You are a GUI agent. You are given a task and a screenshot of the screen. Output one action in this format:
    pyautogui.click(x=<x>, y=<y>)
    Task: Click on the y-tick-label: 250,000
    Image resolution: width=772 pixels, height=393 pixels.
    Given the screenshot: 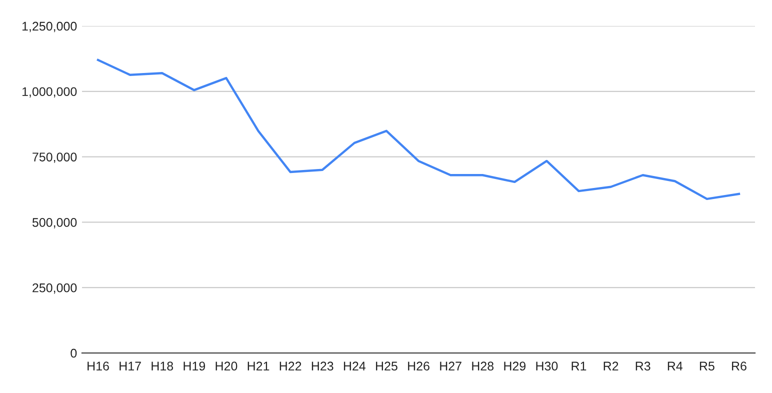 What is the action you would take?
    pyautogui.click(x=54, y=288)
    